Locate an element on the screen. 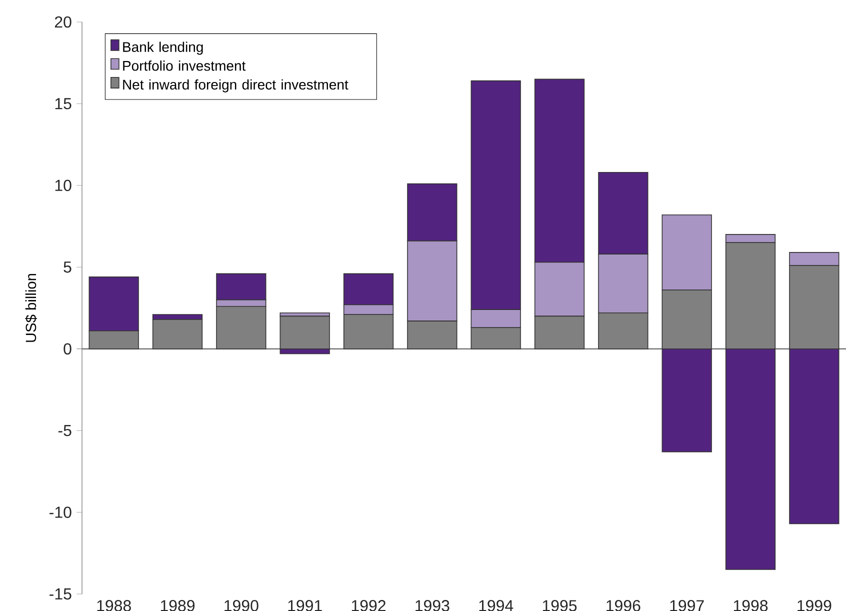  y-tick-label: -15 is located at coordinates (61, 594).